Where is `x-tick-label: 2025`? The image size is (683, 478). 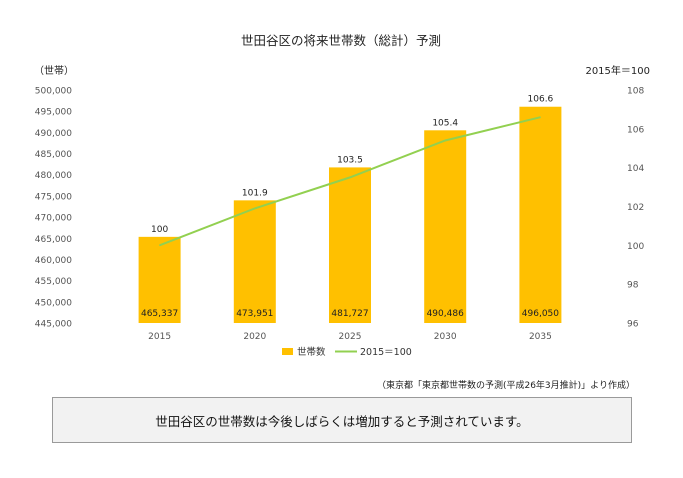
x-tick-label: 2025 is located at coordinates (350, 337).